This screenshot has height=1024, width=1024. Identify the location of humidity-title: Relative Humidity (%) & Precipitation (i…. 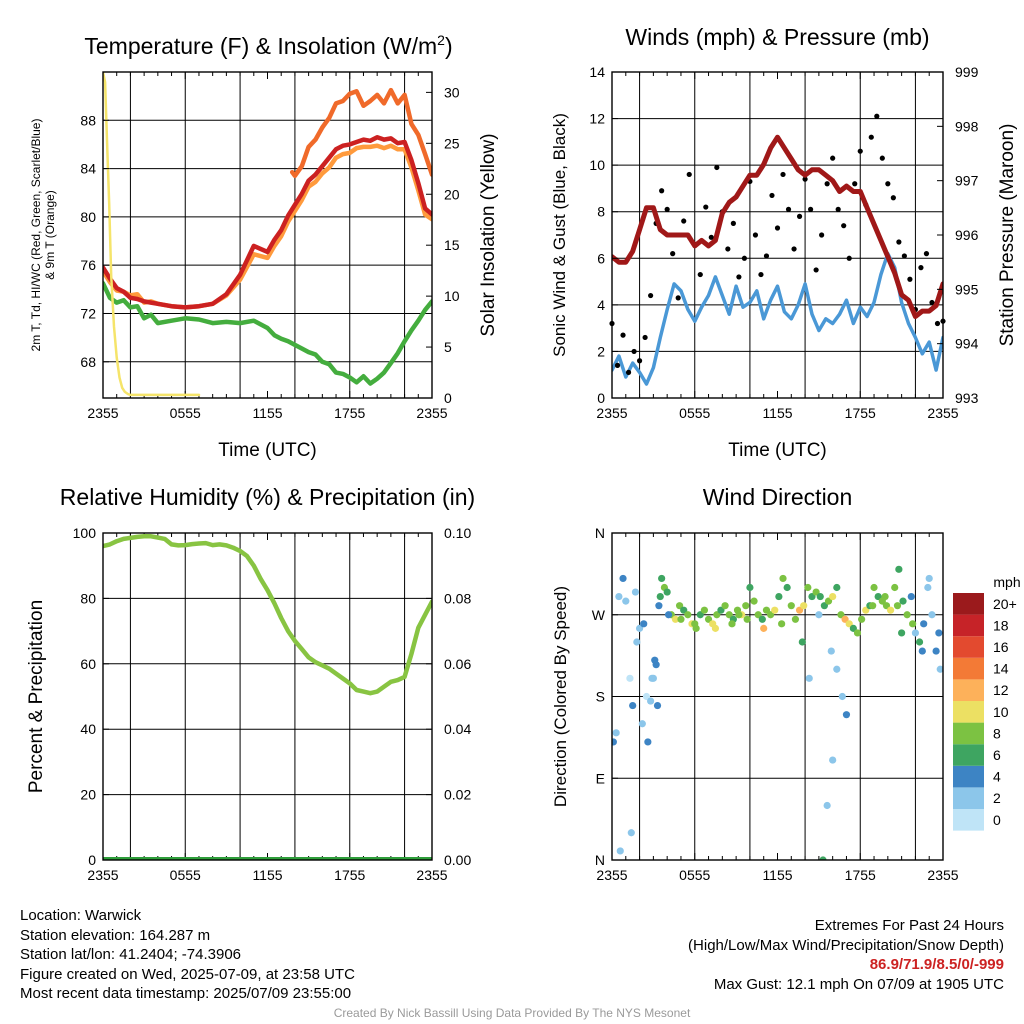
(267, 497).